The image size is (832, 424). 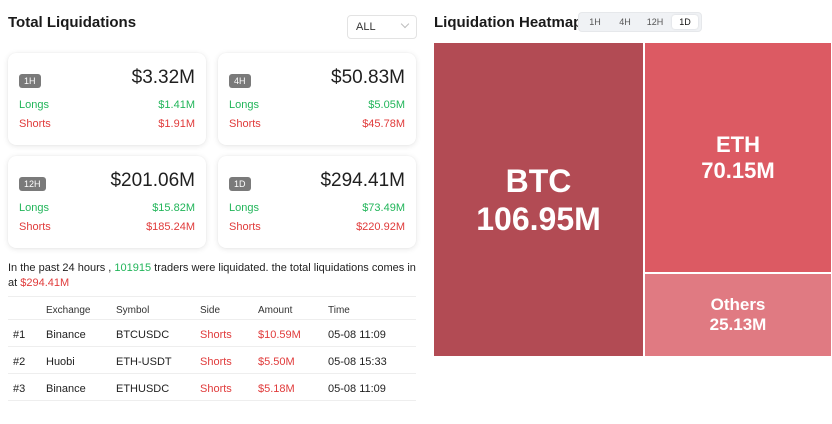 I want to click on card-total: $3.32M, so click(x=163, y=77).